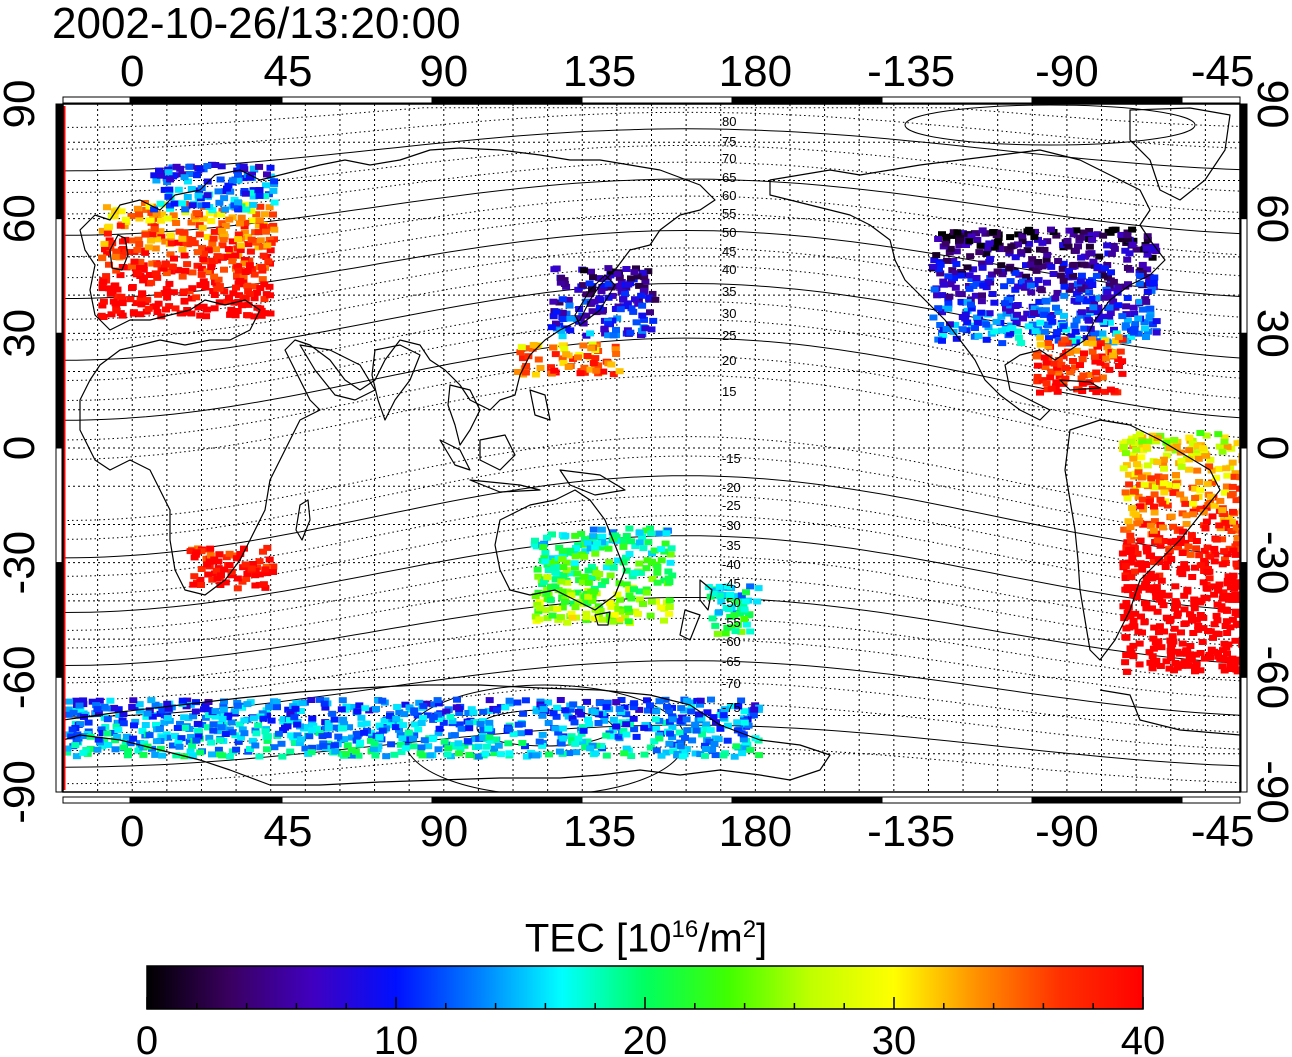 Image resolution: width=1292 pixels, height=1057 pixels. I want to click on lat-tick-label: 90, so click(1270, 104).